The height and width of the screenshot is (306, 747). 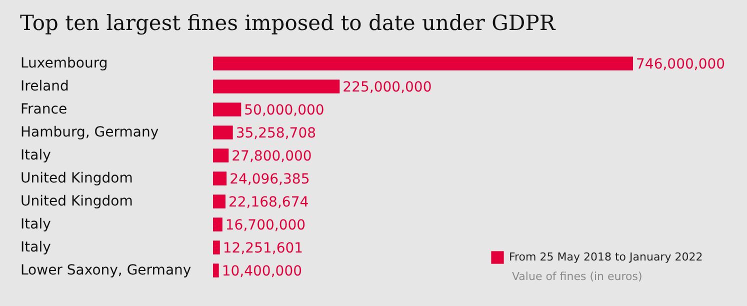 I want to click on annotation: Value of fines (in euros), so click(x=577, y=276).